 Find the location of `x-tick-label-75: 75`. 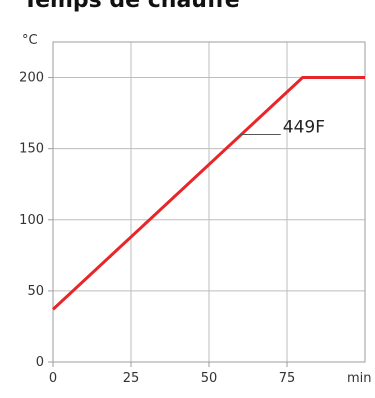

x-tick-label-75: 75 is located at coordinates (287, 378).